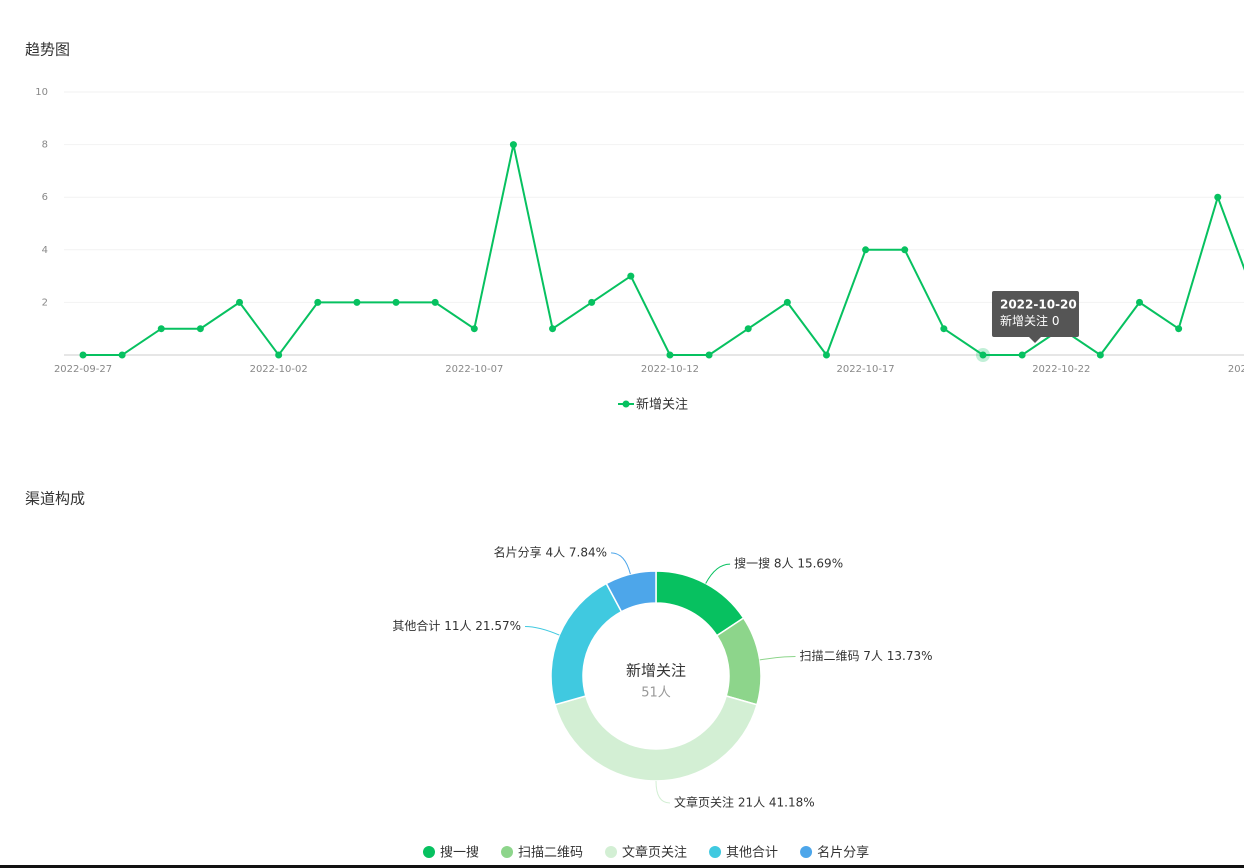 The width and height of the screenshot is (1244, 868). I want to click on legend-label: 搜一搜, so click(459, 853).